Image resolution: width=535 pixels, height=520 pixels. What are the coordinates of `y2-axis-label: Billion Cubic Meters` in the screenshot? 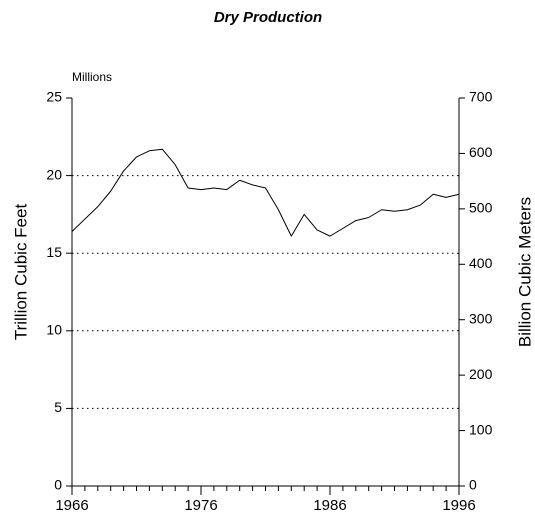 It's located at (524, 272).